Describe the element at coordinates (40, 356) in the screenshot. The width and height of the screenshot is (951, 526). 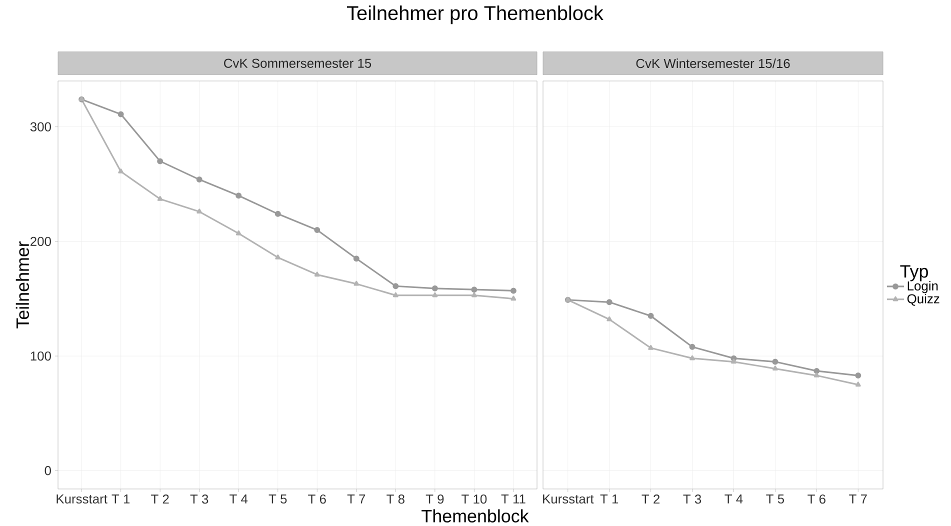
I see `y-tick-label: 100` at that location.